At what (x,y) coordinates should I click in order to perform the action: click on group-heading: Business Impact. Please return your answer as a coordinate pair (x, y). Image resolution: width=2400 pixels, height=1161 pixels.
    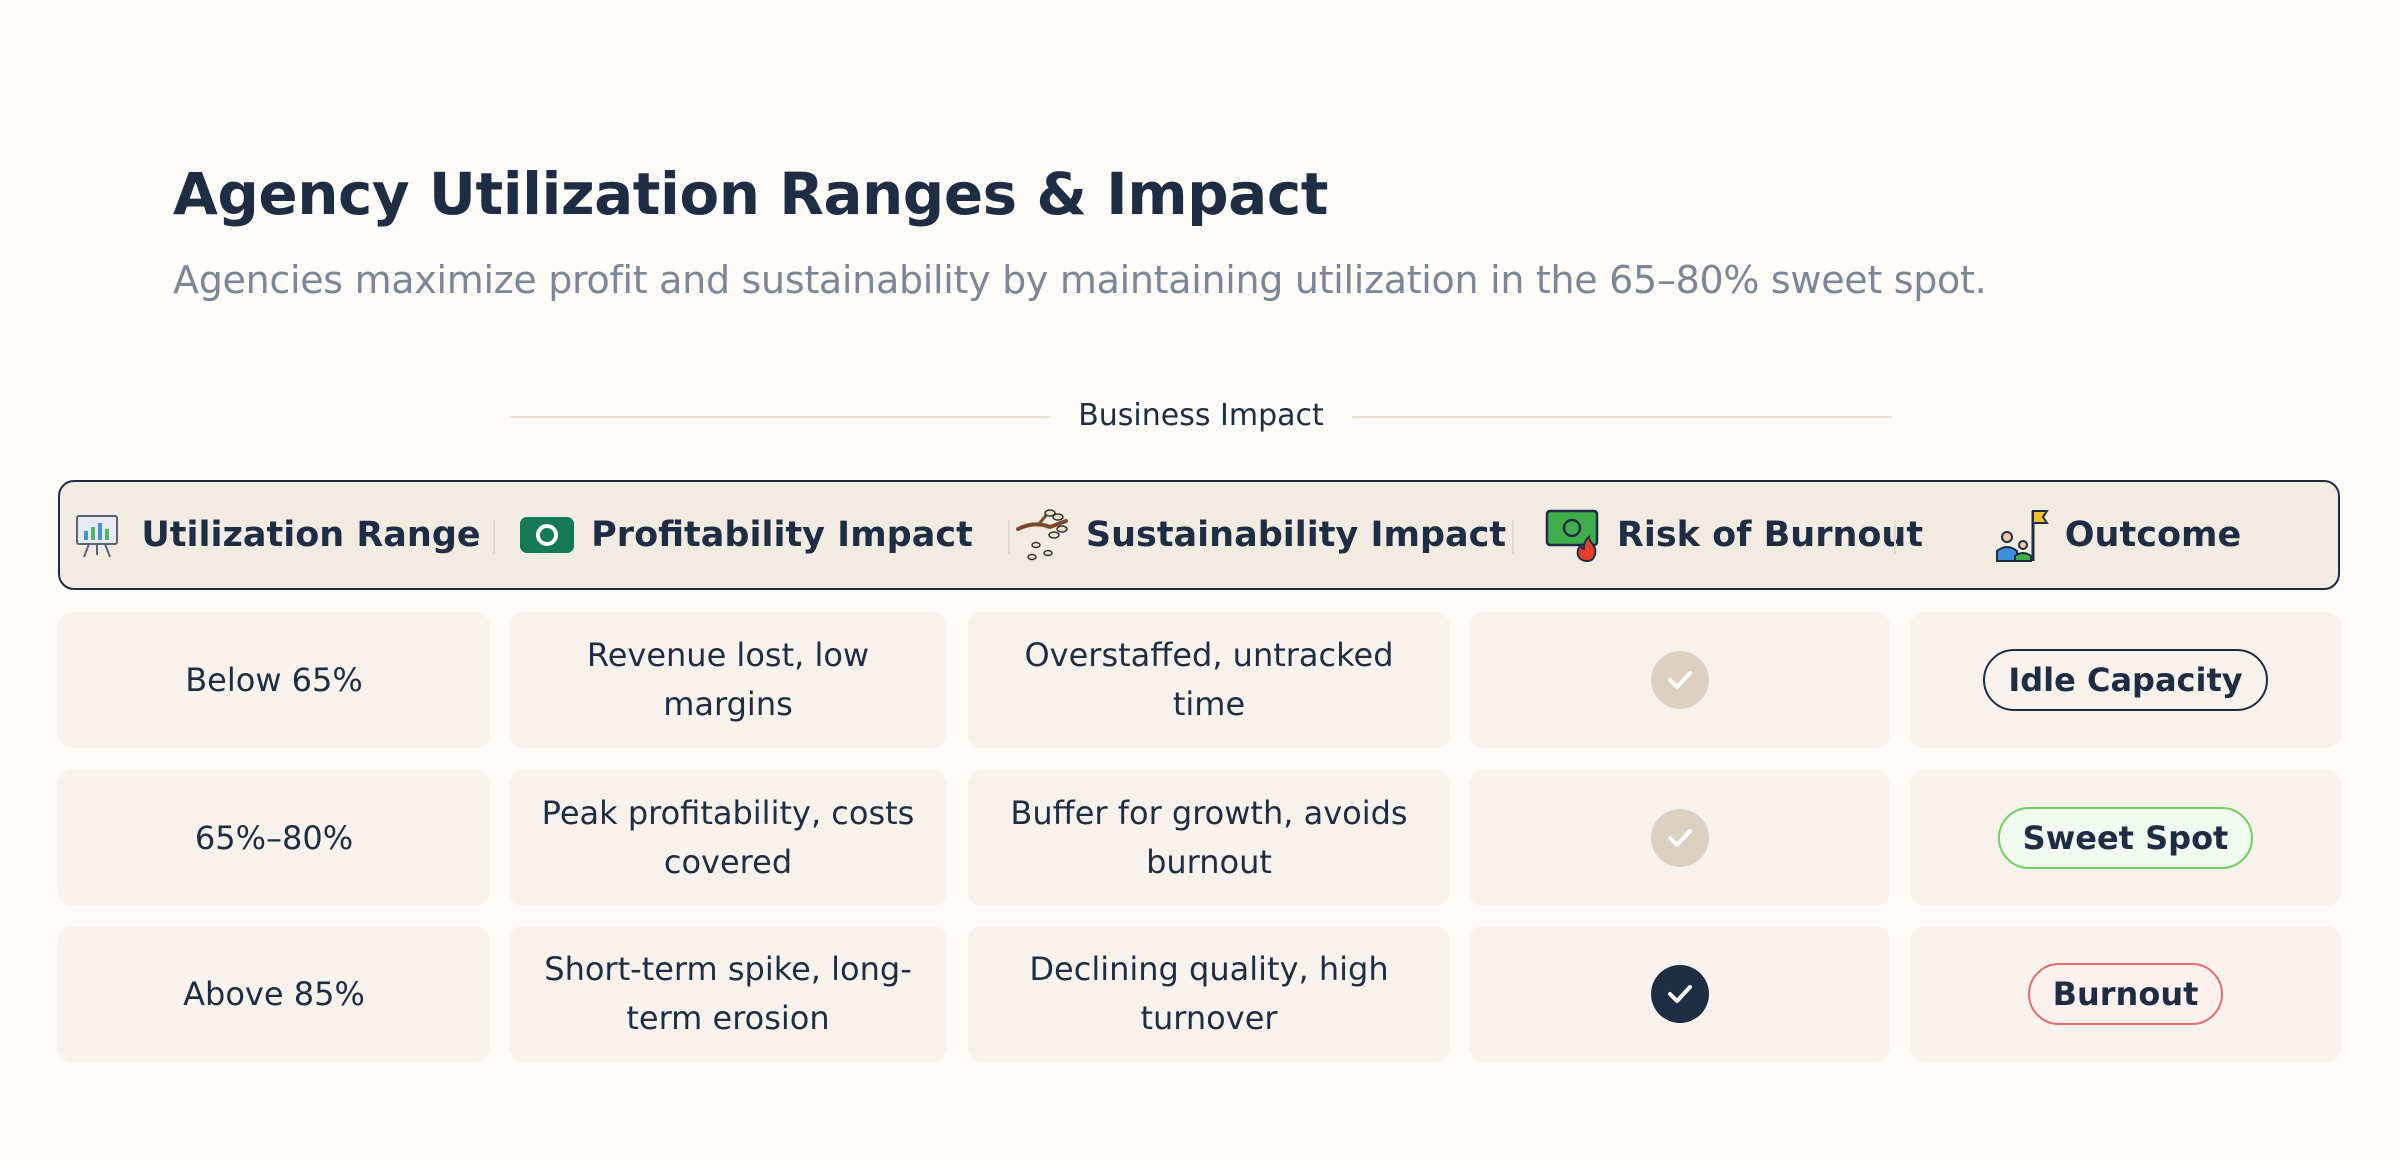
    Looking at the image, I should click on (1201, 416).